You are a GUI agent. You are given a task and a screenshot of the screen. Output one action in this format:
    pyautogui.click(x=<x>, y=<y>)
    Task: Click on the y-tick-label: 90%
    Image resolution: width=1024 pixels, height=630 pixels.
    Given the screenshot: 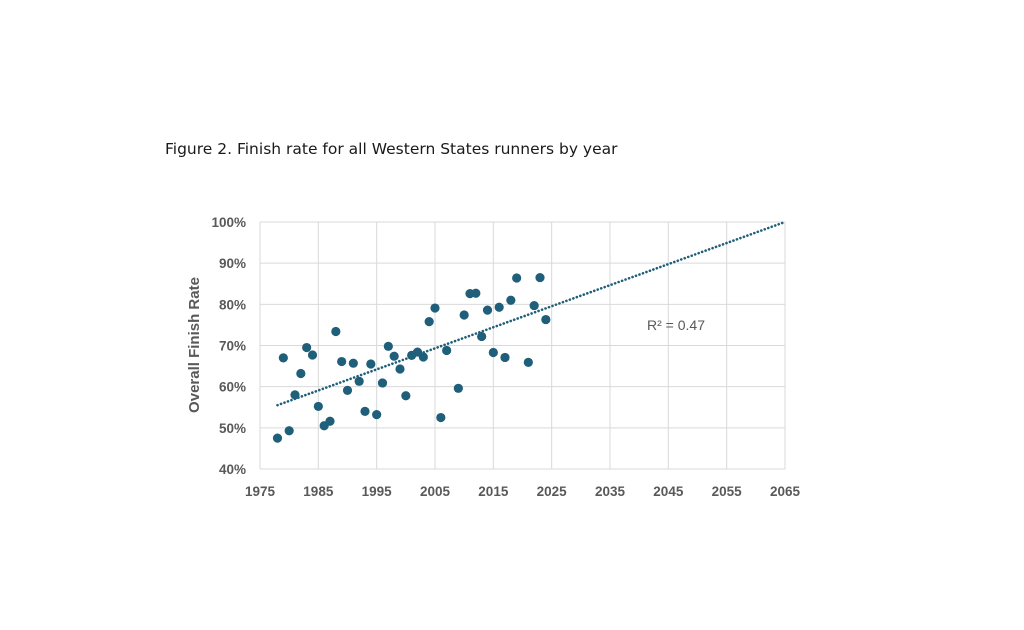 What is the action you would take?
    pyautogui.click(x=232, y=263)
    